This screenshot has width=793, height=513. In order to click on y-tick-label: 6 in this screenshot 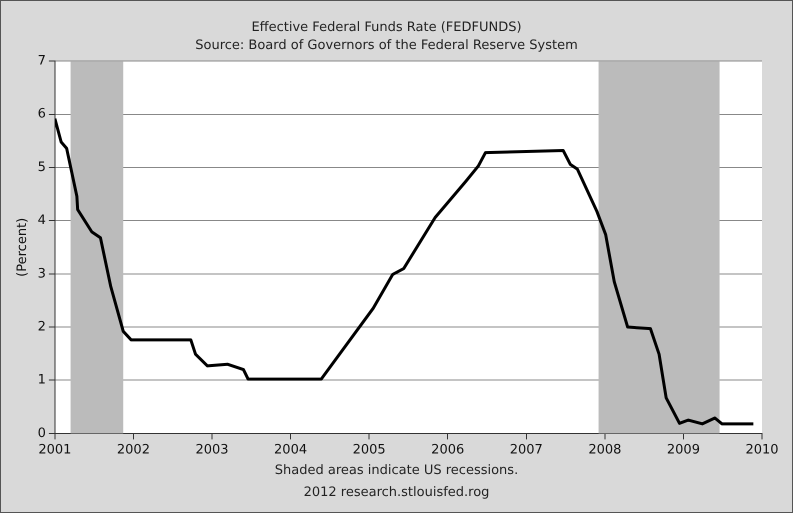, I will do `click(42, 114)`.